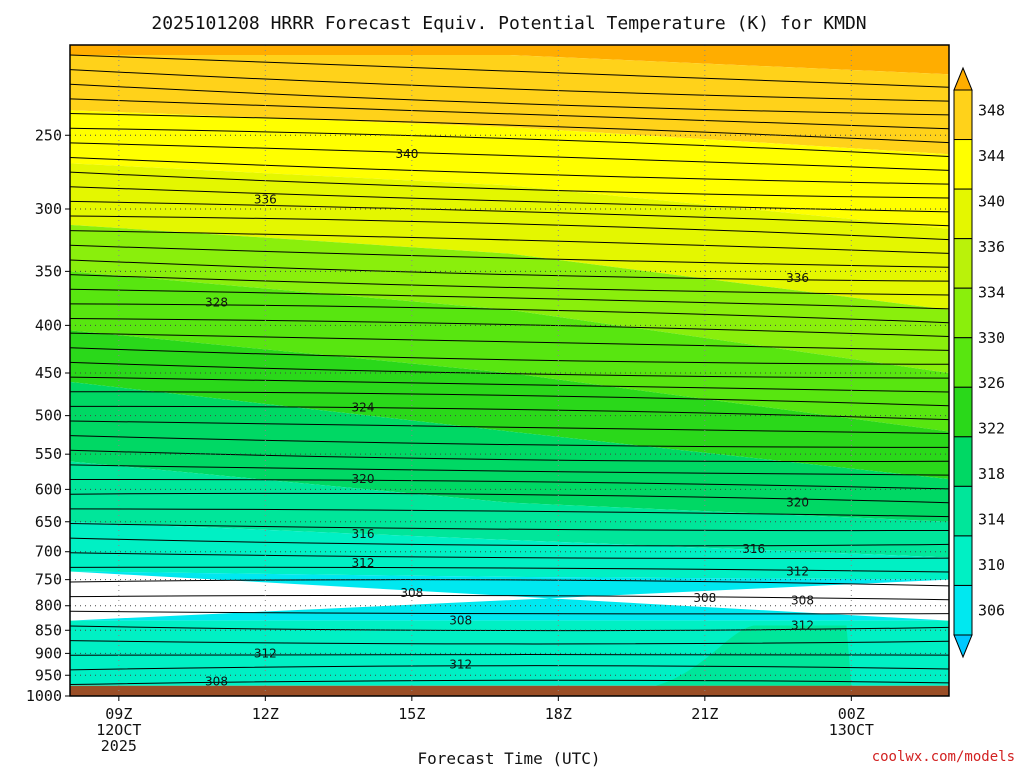  Describe the element at coordinates (558, 714) in the screenshot. I see `x-tick-label: 18Z` at that location.